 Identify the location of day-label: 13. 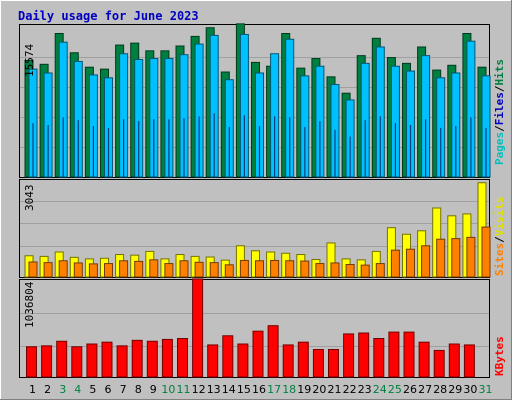
(214, 389).